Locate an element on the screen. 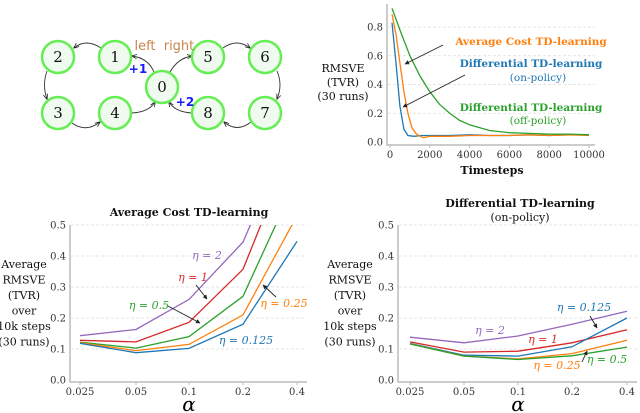  state-node-4: 4 is located at coordinates (115, 113).